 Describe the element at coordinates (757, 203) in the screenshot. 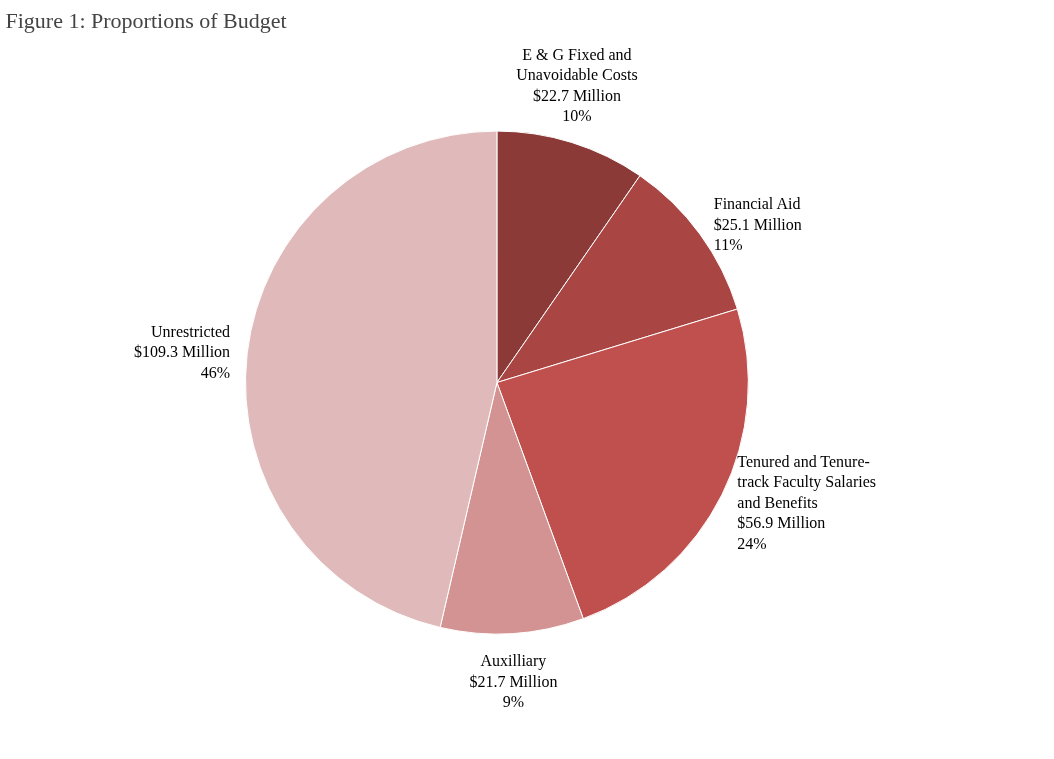

I see `slice-label: Financial Aid` at that location.